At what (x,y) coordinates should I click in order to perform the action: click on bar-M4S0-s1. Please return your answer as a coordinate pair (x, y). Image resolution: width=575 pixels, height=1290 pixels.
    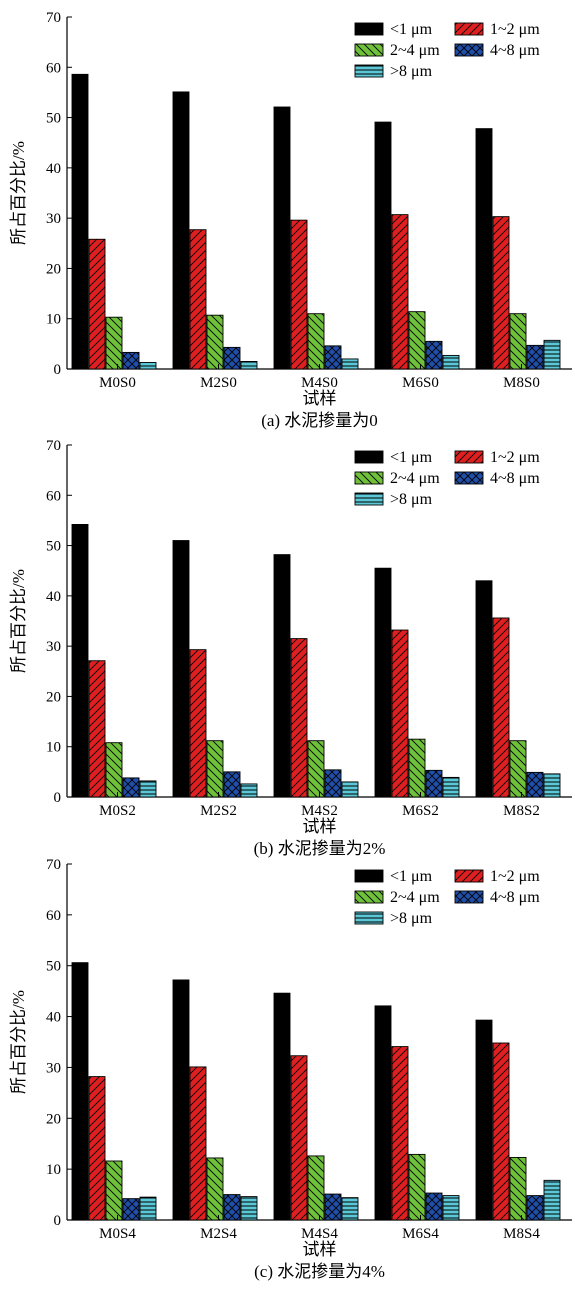
    Looking at the image, I should click on (282, 238).